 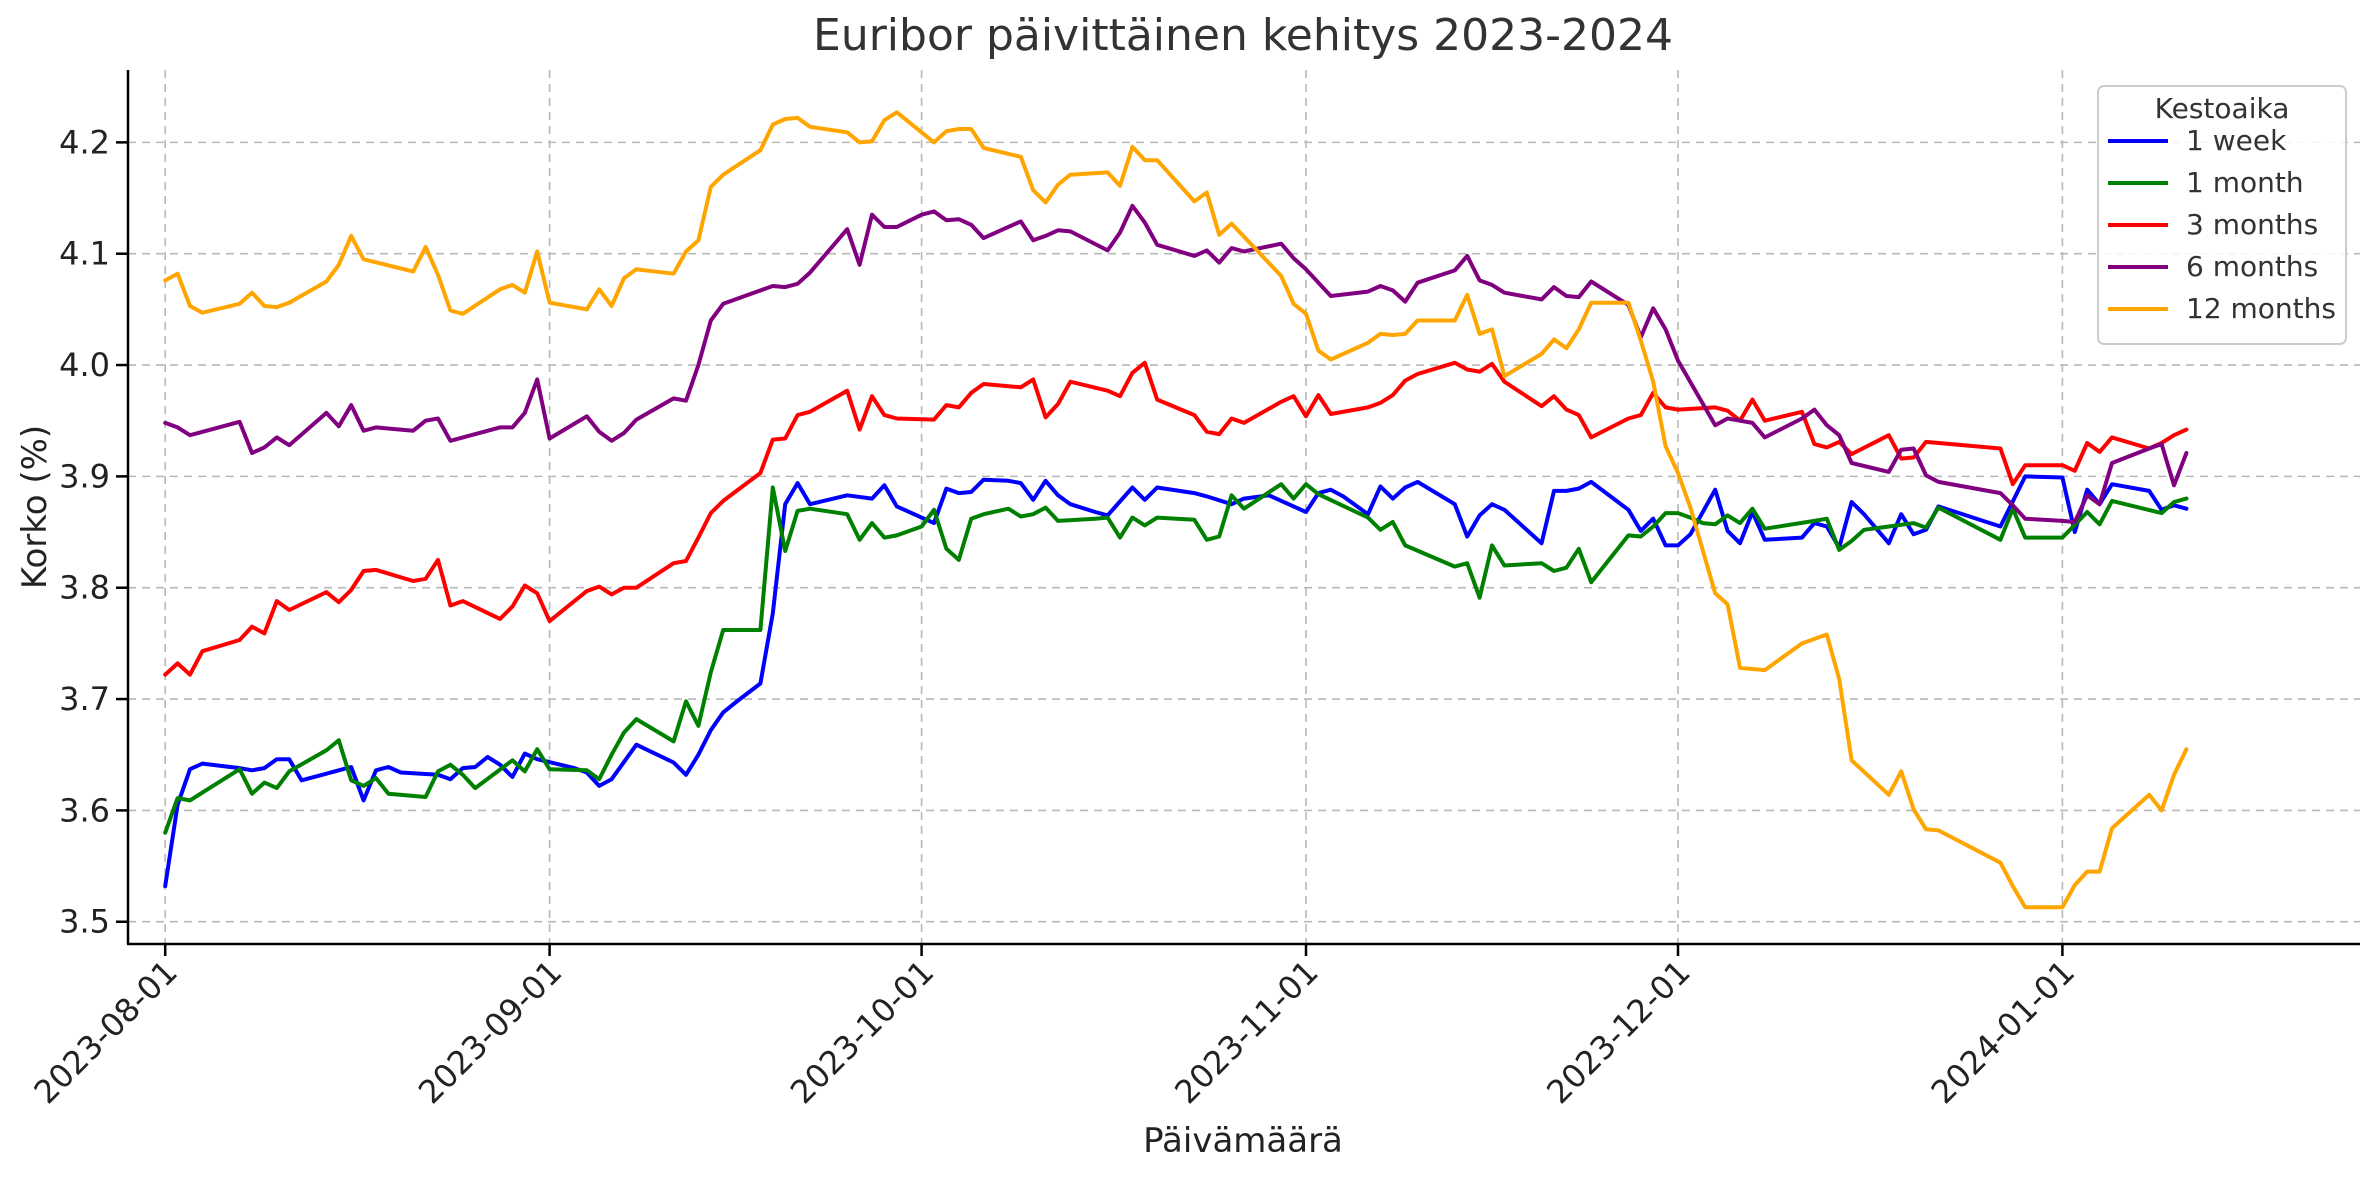 What do you see at coordinates (2252, 224) in the screenshot?
I see `legend-label-3-months: 3 months` at bounding box center [2252, 224].